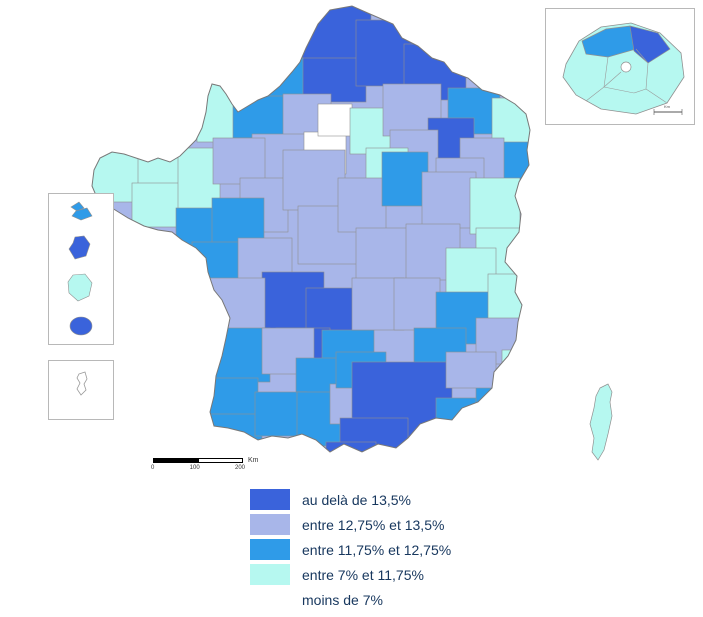 This screenshot has width=703, height=617. I want to click on legend-swatch-white, so click(270, 599).